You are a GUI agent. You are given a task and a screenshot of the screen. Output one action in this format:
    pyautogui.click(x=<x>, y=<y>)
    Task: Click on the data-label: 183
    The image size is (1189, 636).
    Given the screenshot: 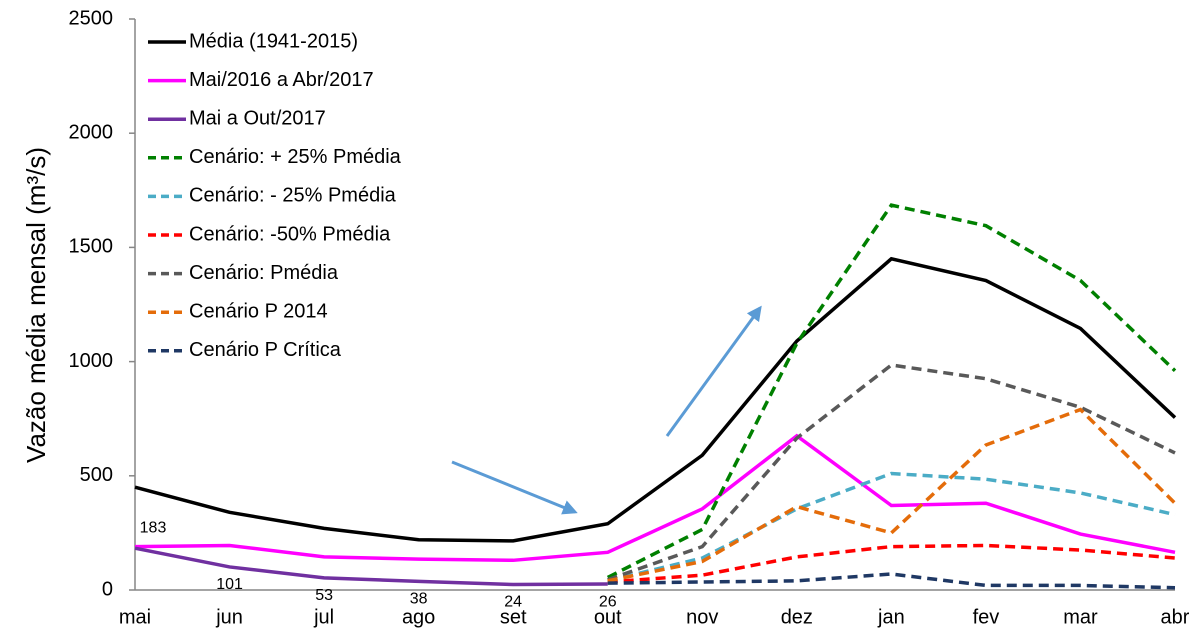 What is the action you would take?
    pyautogui.click(x=153, y=527)
    